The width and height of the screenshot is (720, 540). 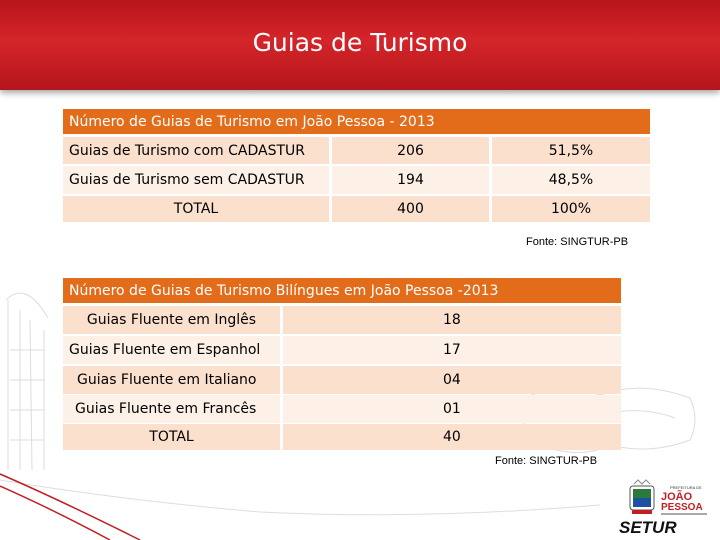 What do you see at coordinates (577, 242) in the screenshot?
I see `table1-source: Fonte: SINGTUR-PB` at bounding box center [577, 242].